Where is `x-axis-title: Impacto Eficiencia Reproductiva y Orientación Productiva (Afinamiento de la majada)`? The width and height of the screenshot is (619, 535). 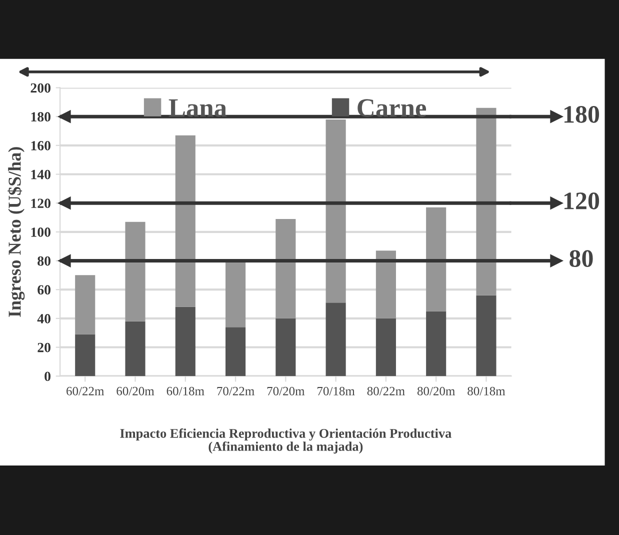
x-axis-title: Impacto Eficiencia Reproductiva y Orientación Productiva (Afinamiento de la majada) is located at coordinates (286, 441).